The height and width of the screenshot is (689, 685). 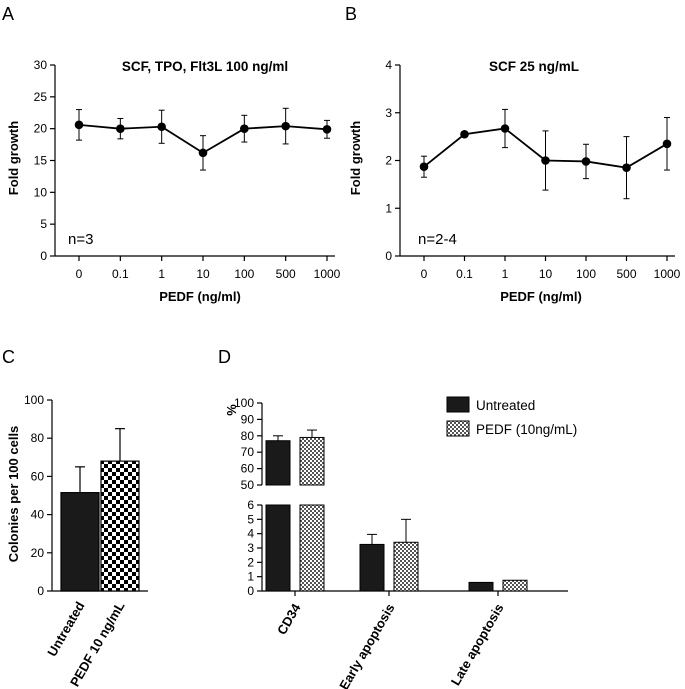 I want to click on panel-letter-a: A, so click(x=8, y=14).